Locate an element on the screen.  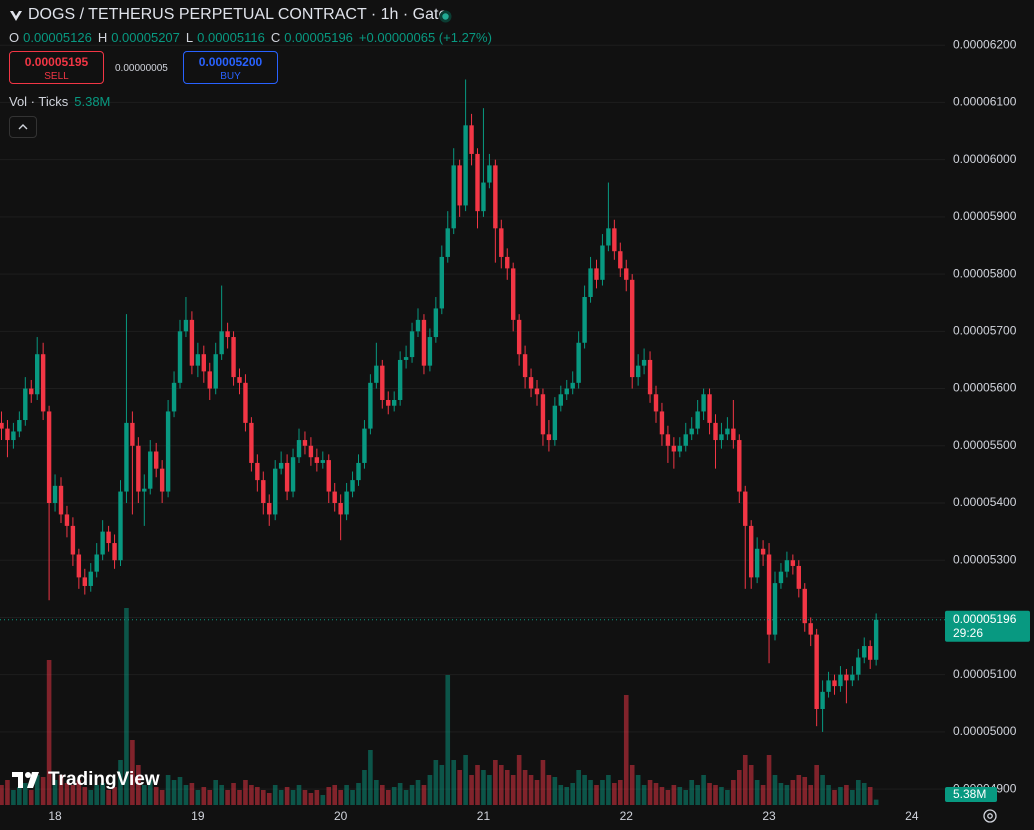
sell-button: 0.00005195 SELL is located at coordinates (56, 67).